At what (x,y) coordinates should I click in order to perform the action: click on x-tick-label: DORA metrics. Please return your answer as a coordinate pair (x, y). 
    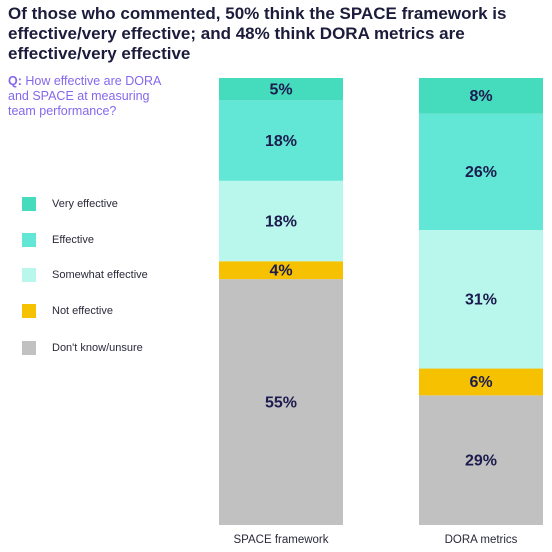
    Looking at the image, I should click on (481, 540).